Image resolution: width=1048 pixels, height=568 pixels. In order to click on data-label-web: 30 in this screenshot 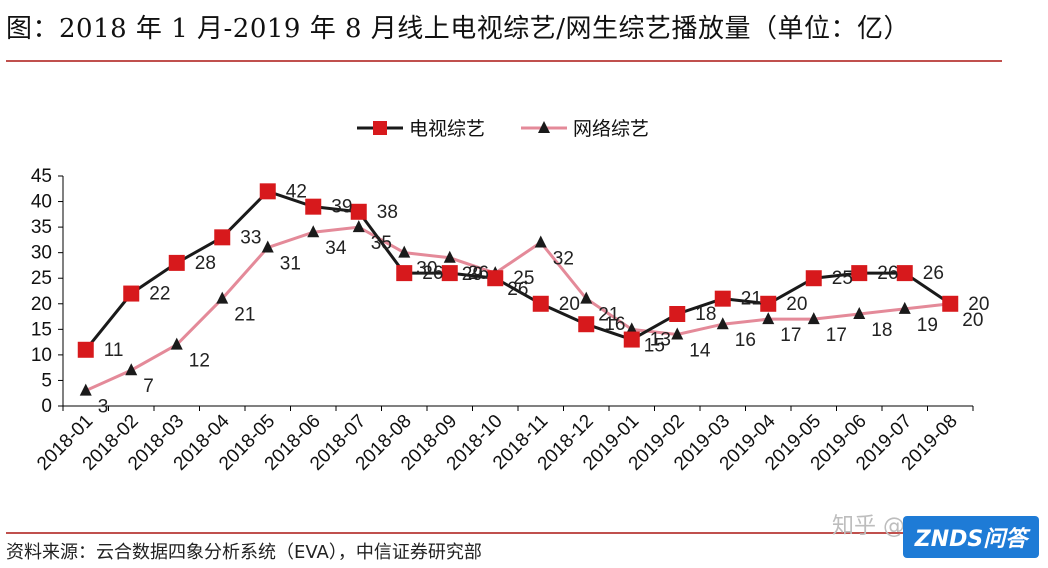, I will do `click(426, 269)`.